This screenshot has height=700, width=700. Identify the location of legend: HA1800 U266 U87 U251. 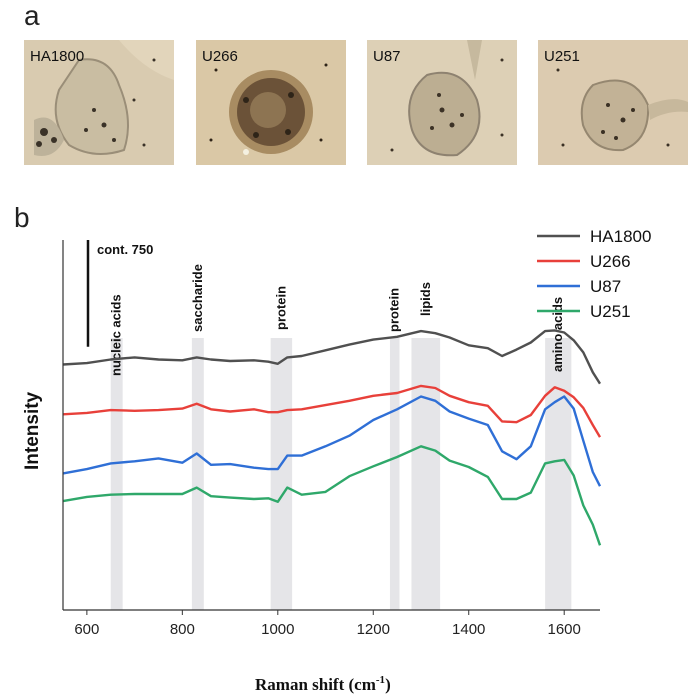
(594, 274).